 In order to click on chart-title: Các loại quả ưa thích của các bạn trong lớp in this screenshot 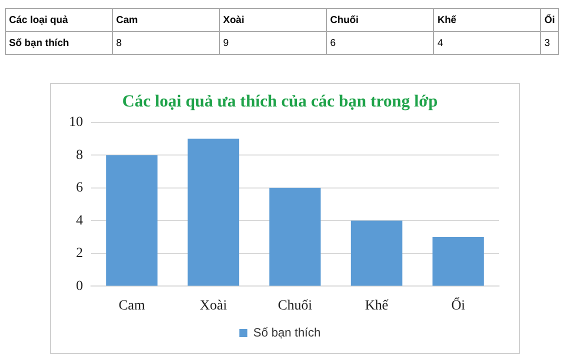, I will do `click(280, 101)`.